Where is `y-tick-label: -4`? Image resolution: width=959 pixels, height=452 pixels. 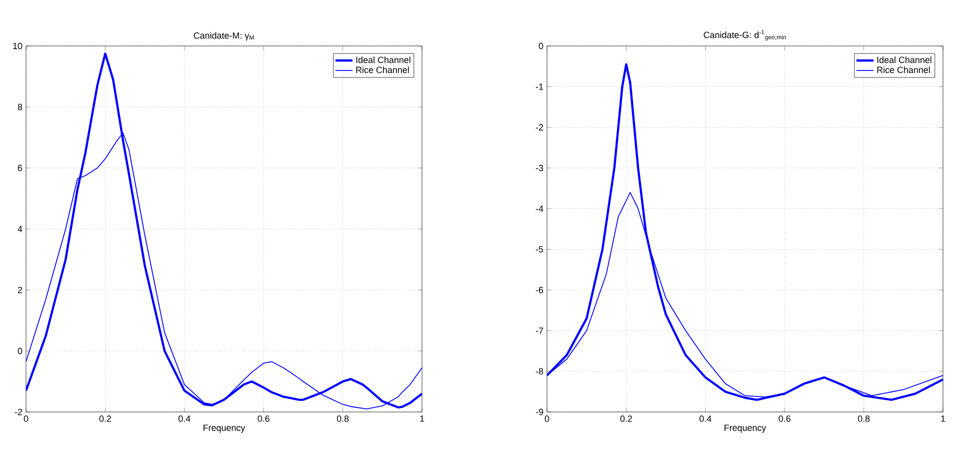 y-tick-label: -4 is located at coordinates (540, 209).